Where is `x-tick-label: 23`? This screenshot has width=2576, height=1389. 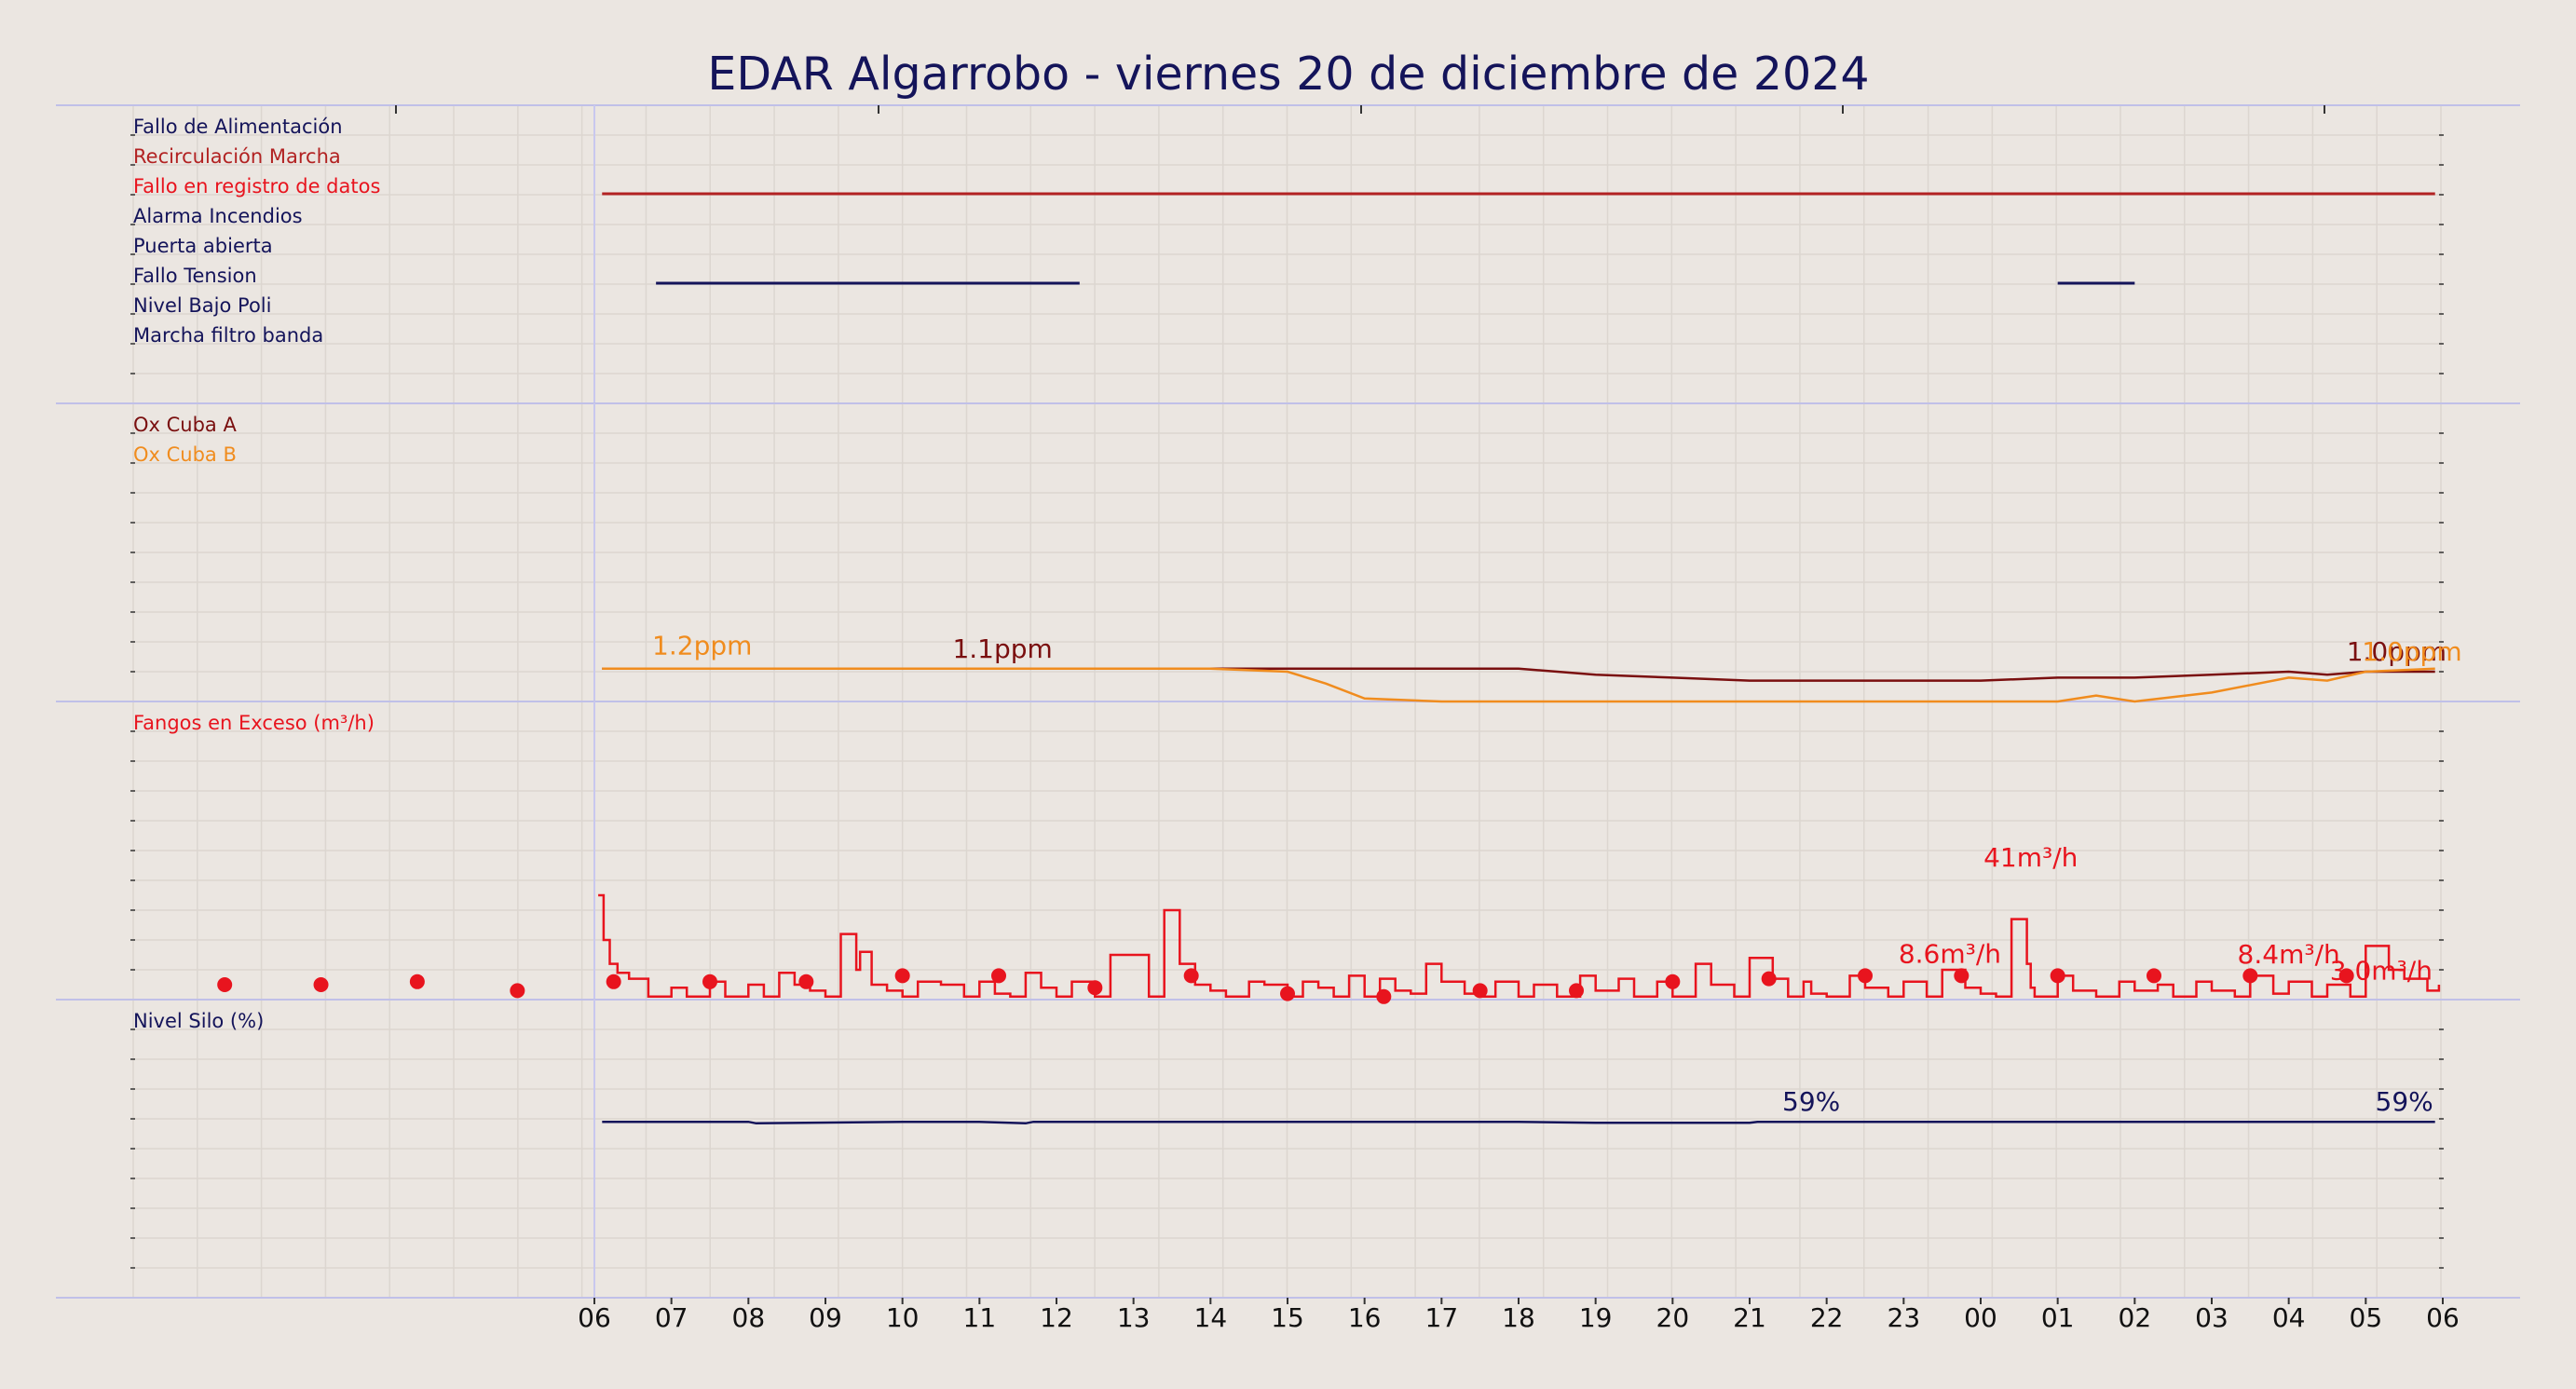
x-tick-label: 23 is located at coordinates (1904, 1317).